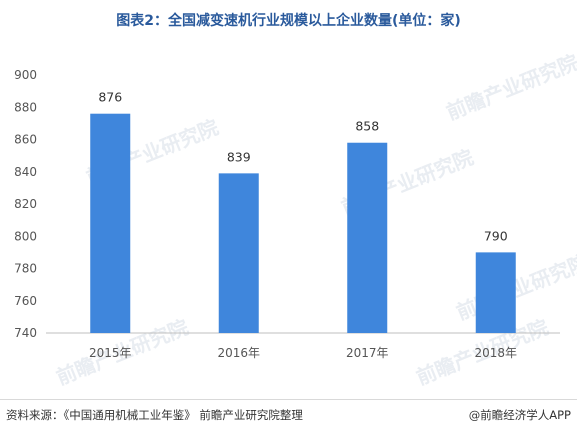  What do you see at coordinates (496, 235) in the screenshot?
I see `bar-value-label: 790` at bounding box center [496, 235].